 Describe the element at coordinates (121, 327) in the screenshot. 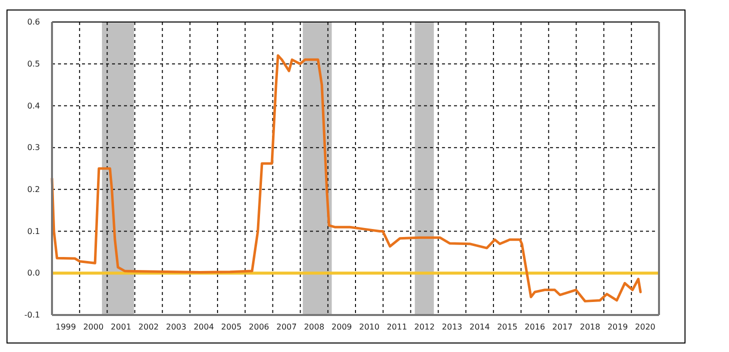

I see `x-tick-label: 2001` at that location.